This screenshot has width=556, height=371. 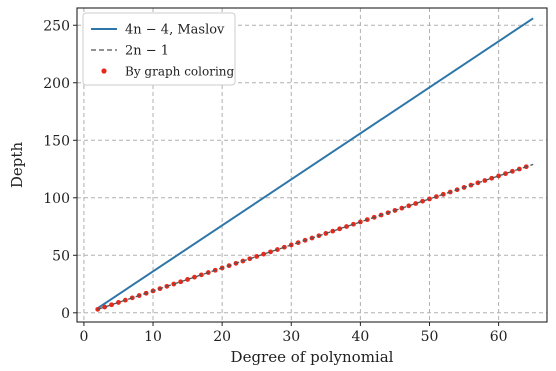 What do you see at coordinates (147, 51) in the screenshot?
I see `legend-label-2n-1: 2n − 1` at bounding box center [147, 51].